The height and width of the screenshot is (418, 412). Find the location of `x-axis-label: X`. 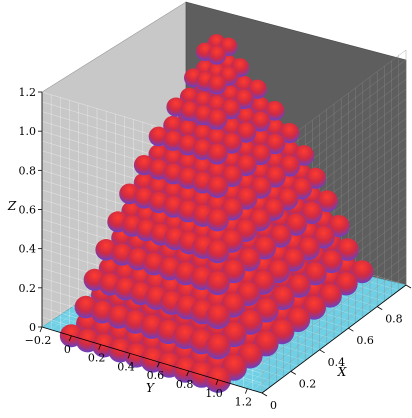

x-axis-label: X is located at coordinates (342, 372).